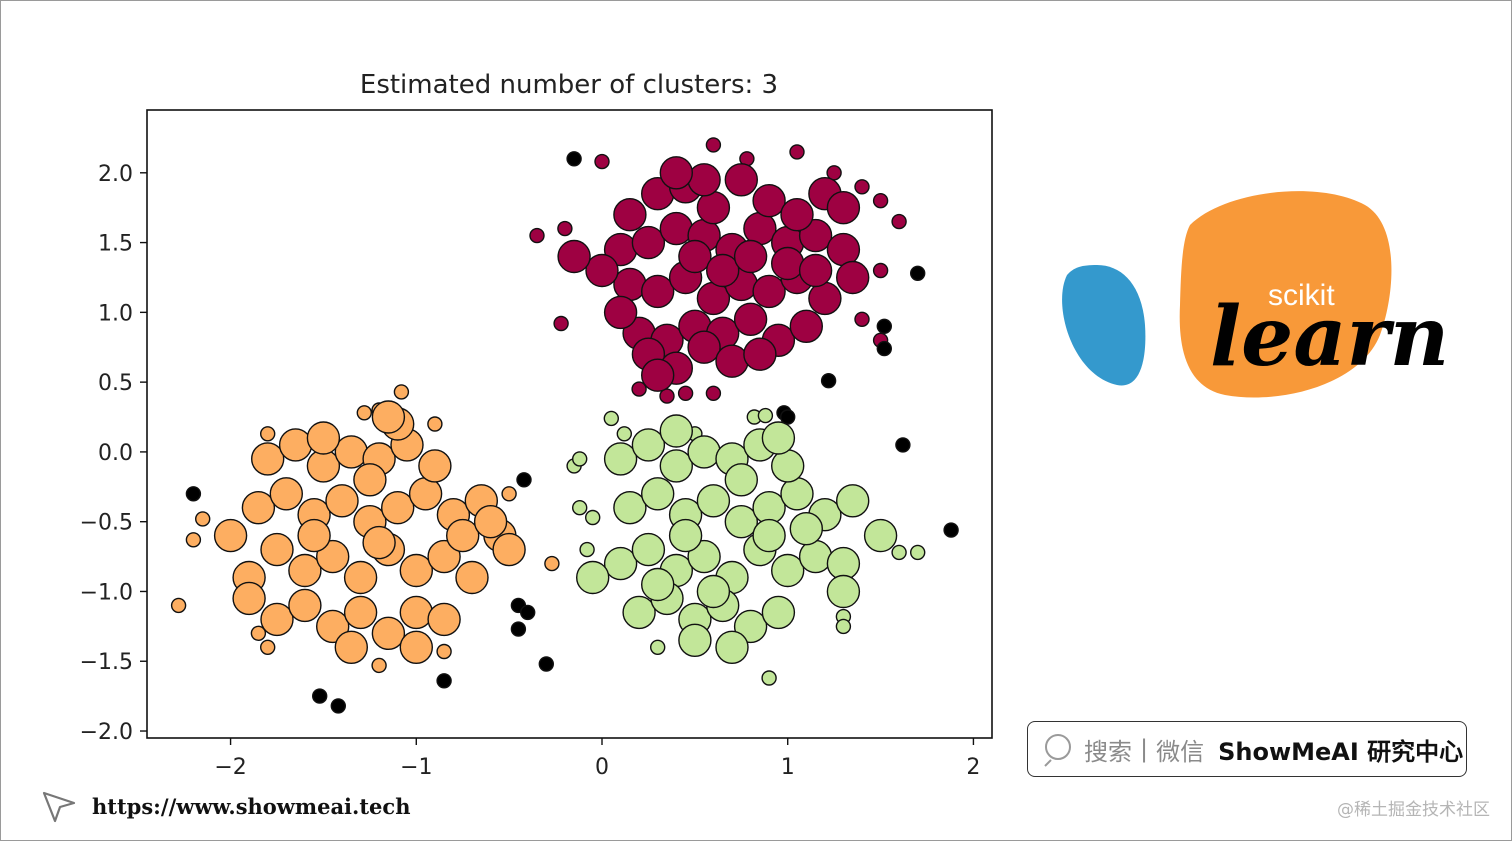 The height and width of the screenshot is (841, 1512). What do you see at coordinates (115, 453) in the screenshot?
I see `y-tick-label: 0.0` at bounding box center [115, 453].